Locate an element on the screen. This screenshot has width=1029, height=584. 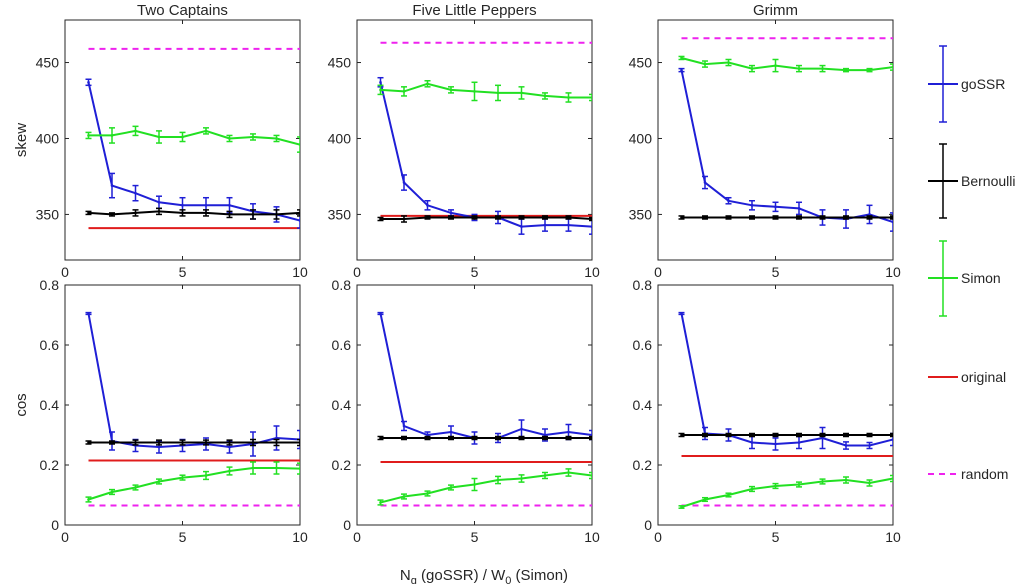
legend-item-bernoulli: Bernoulli is located at coordinates (971, 181).